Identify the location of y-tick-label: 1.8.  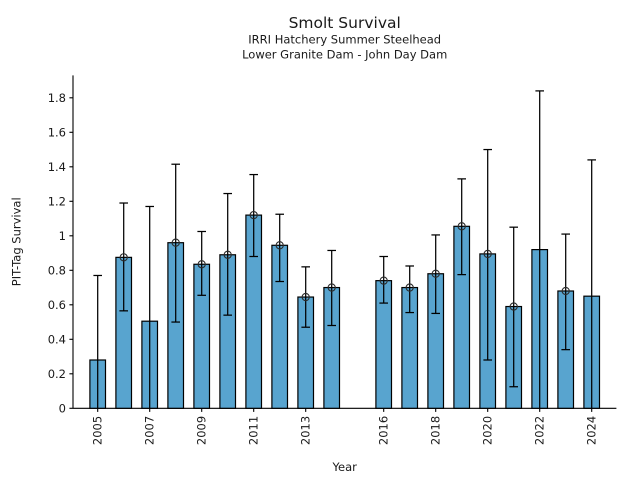
(57, 98).